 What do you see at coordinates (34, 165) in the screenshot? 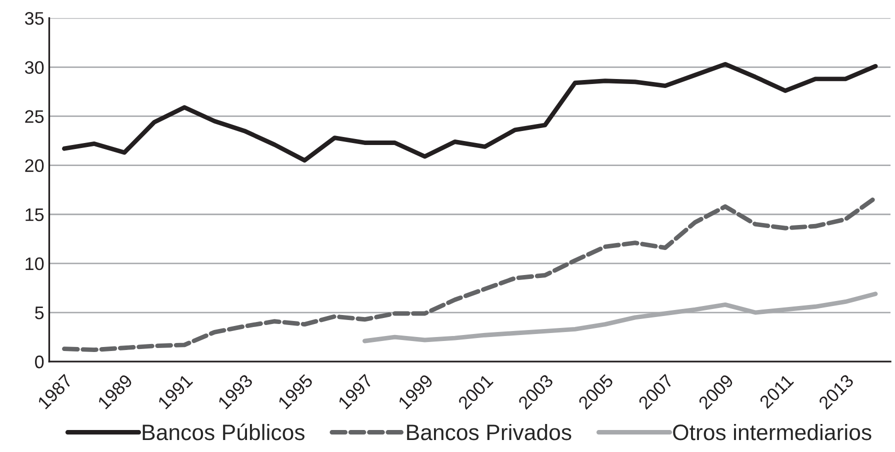
I see `y-tick-label: 20` at bounding box center [34, 165].